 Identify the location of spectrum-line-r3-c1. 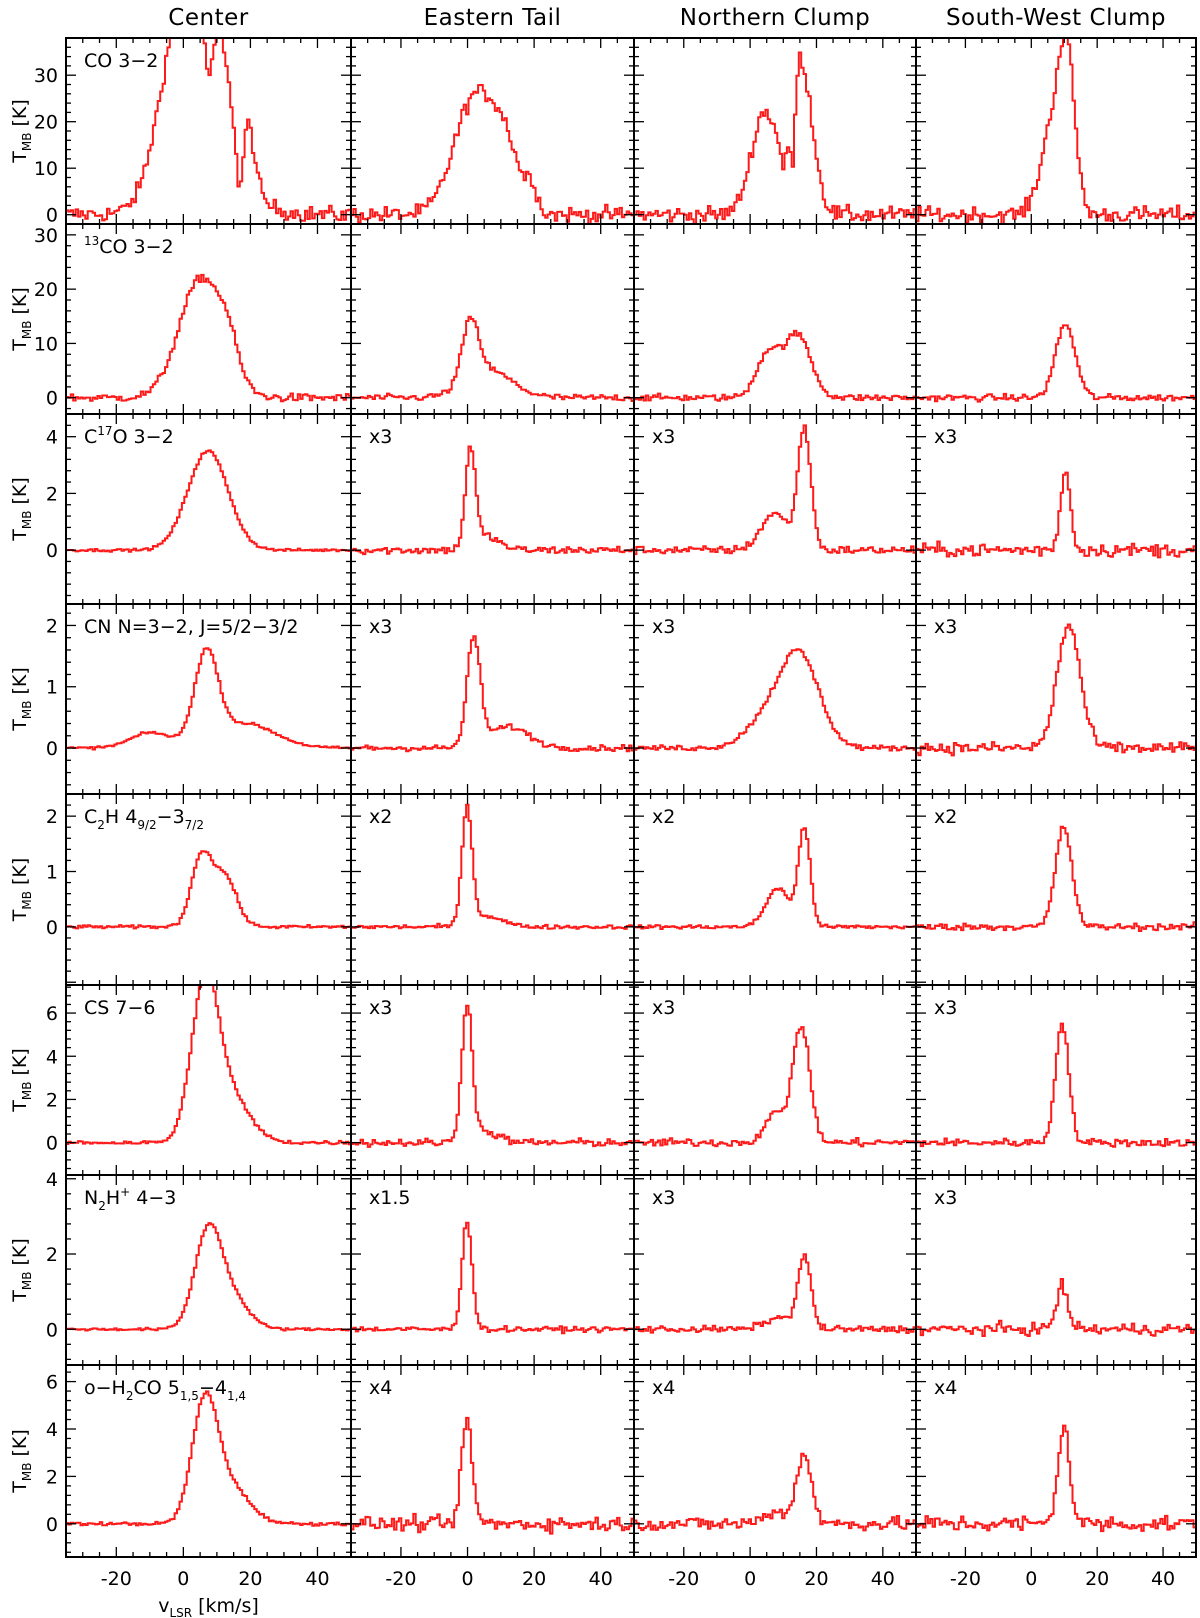
(493, 694).